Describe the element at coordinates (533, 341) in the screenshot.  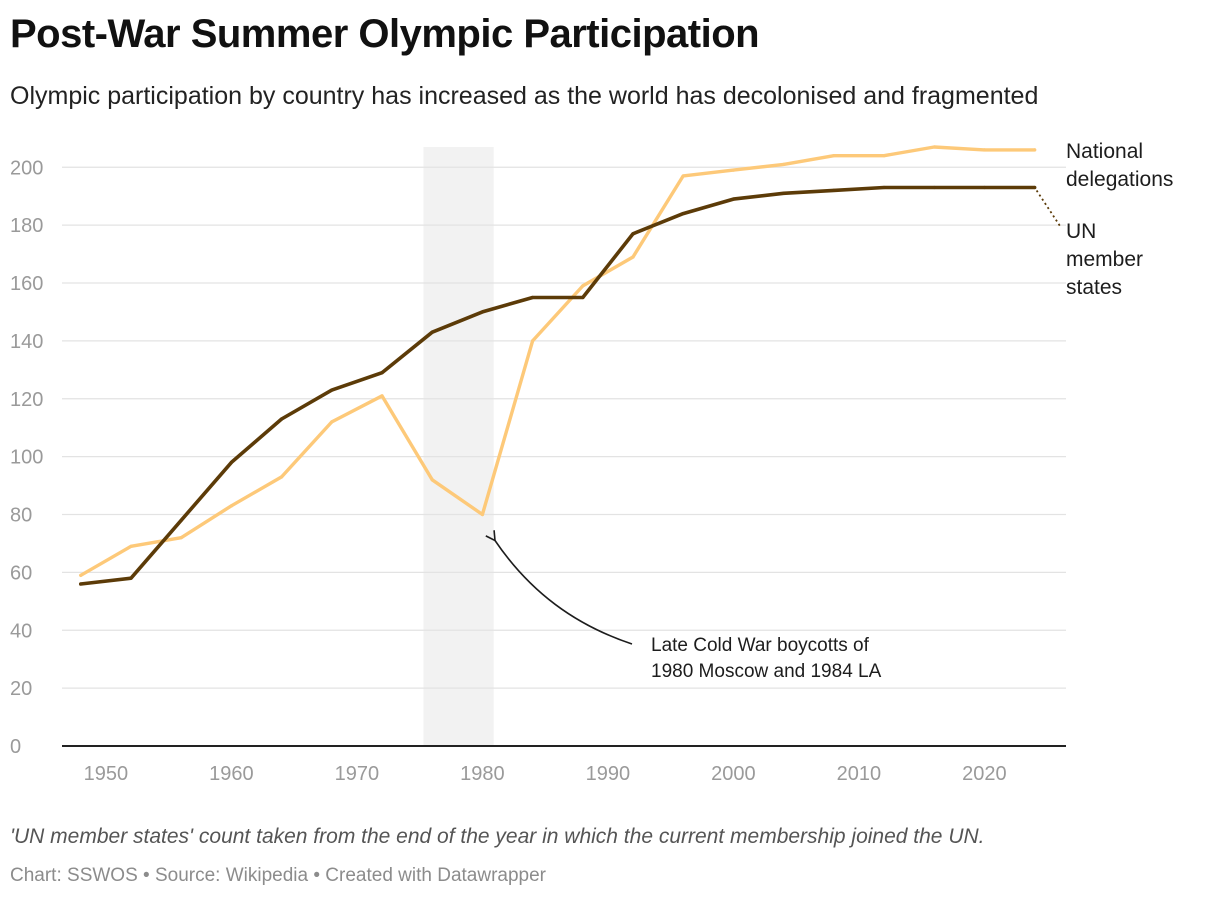
I see `data-point-national-delegations-1984` at that location.